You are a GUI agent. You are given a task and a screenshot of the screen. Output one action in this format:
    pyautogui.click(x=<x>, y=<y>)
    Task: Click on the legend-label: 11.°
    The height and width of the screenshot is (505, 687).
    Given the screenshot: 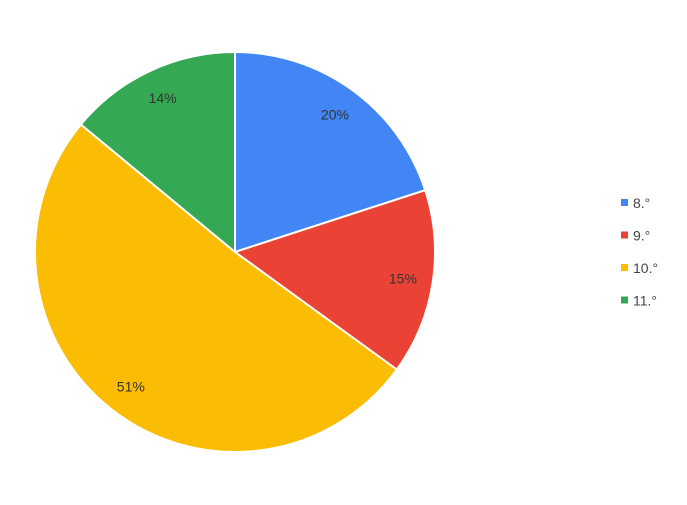 What is the action you would take?
    pyautogui.click(x=645, y=301)
    